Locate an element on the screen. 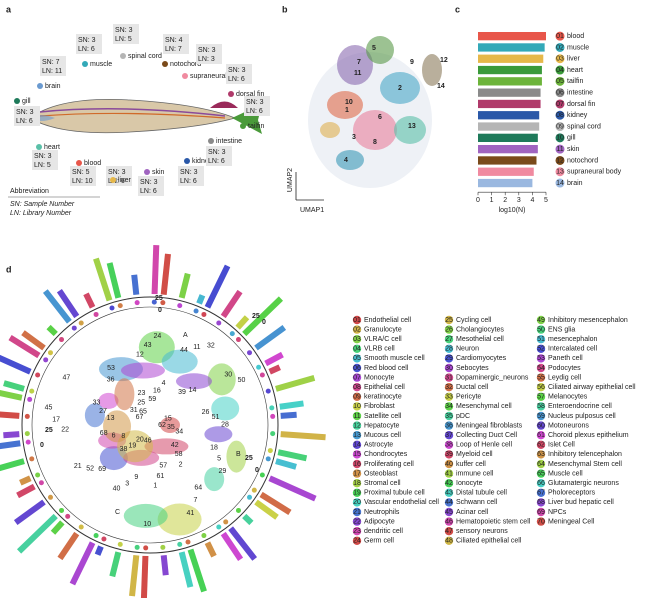  cluster-label: 11 is located at coordinates (196, 347).